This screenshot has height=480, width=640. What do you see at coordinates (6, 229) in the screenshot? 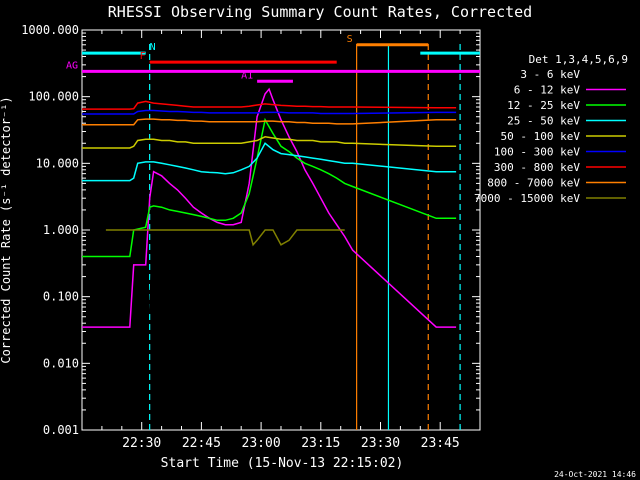
I see `y-axis-label: Corrected Count Rate (s⁻¹ detector⁻¹)` at bounding box center [6, 229].